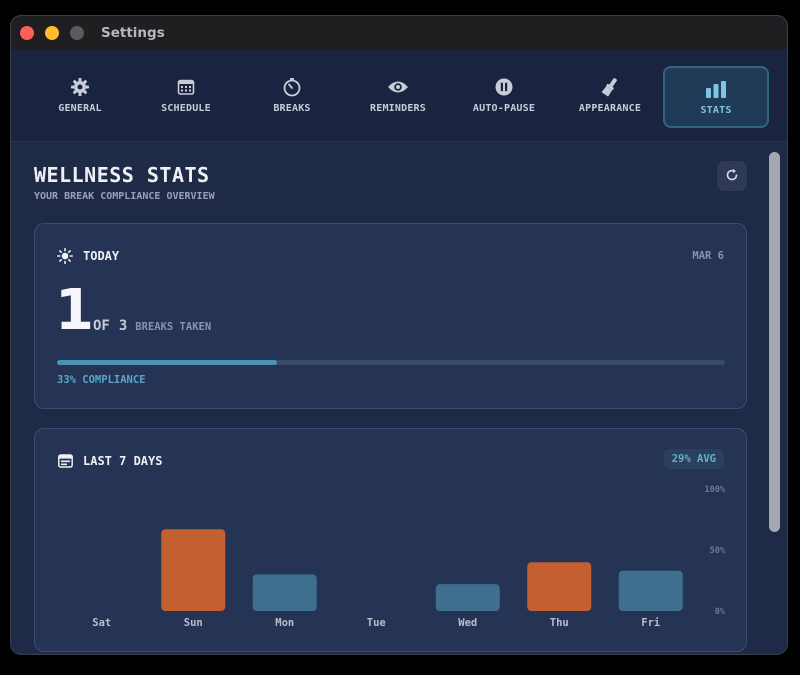  What do you see at coordinates (123, 461) in the screenshot?
I see `week-heading: LAST 7 DAYS` at bounding box center [123, 461].